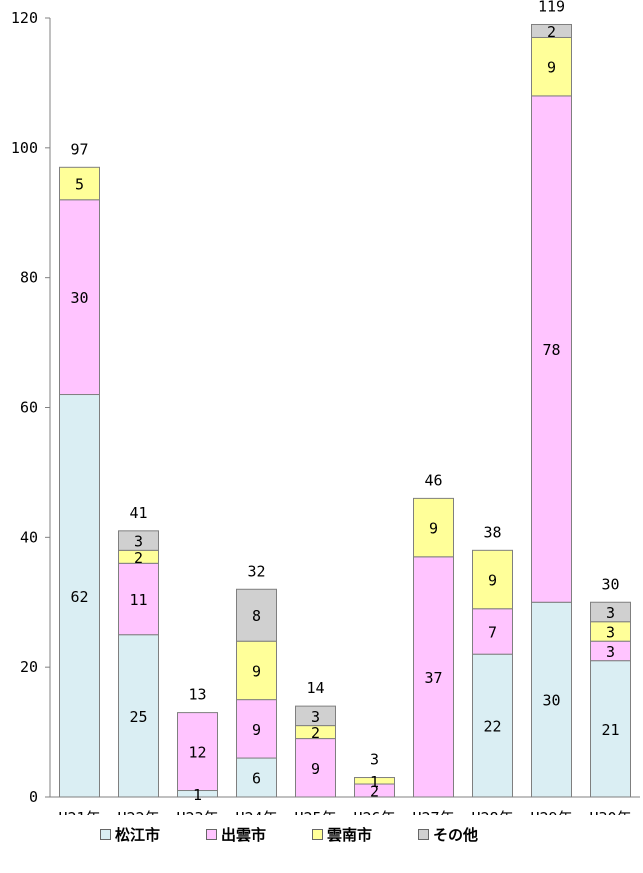 The width and height of the screenshot is (643, 873). I want to click on data-label: 78, so click(551, 350).